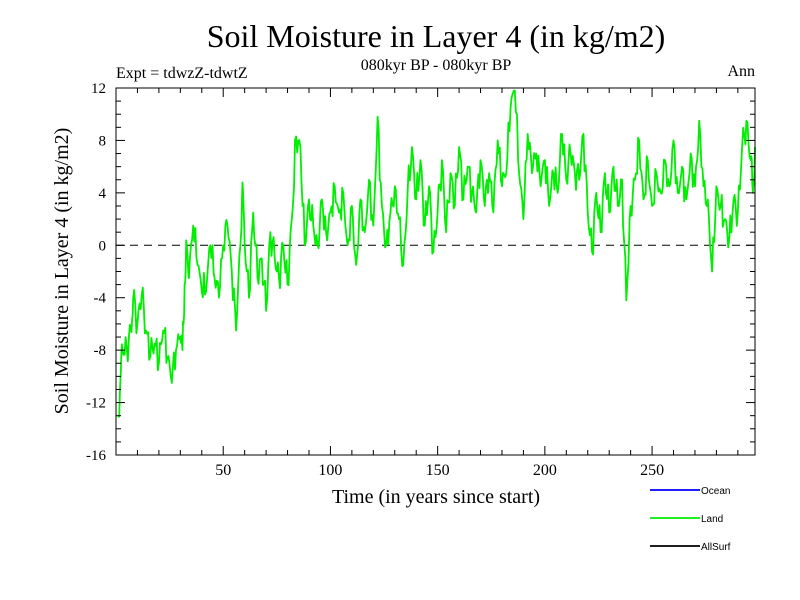 The image size is (800, 600). Describe the element at coordinates (100, 351) in the screenshot. I see `y-tick-label: -8` at that location.